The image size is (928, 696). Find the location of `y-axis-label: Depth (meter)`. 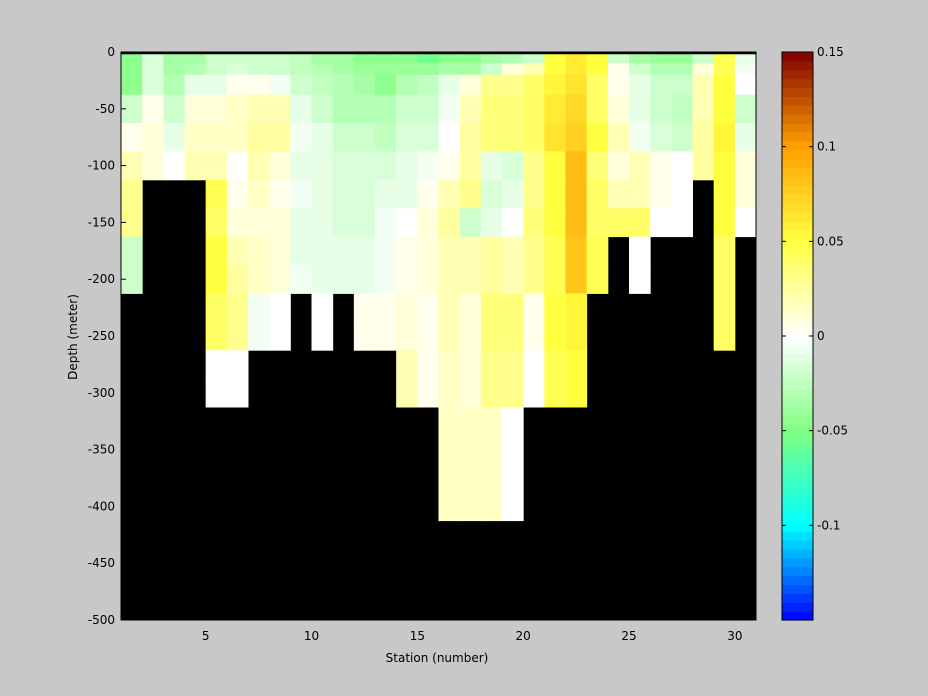

y-axis-label: Depth (meter) is located at coordinates (73, 337).